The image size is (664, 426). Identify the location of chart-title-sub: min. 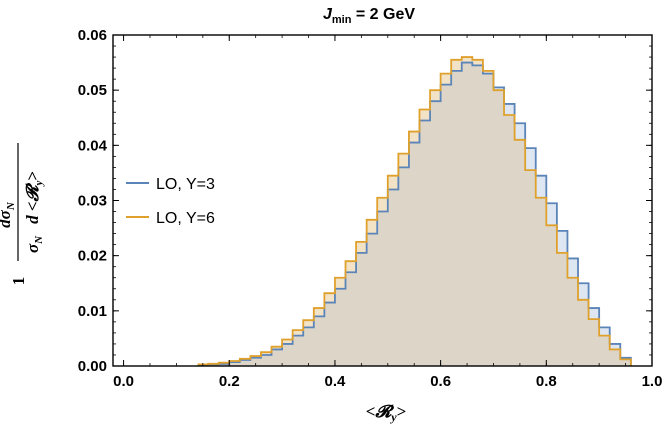
(342, 20).